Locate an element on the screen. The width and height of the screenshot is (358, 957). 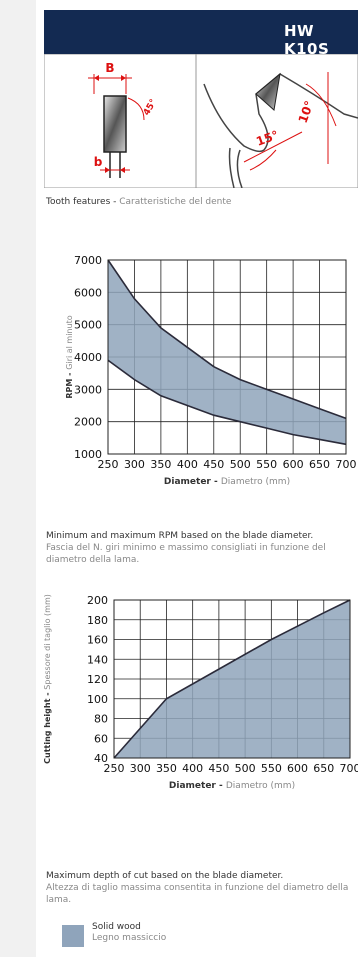
y-tick-label: 100 is located at coordinates (97, 699).